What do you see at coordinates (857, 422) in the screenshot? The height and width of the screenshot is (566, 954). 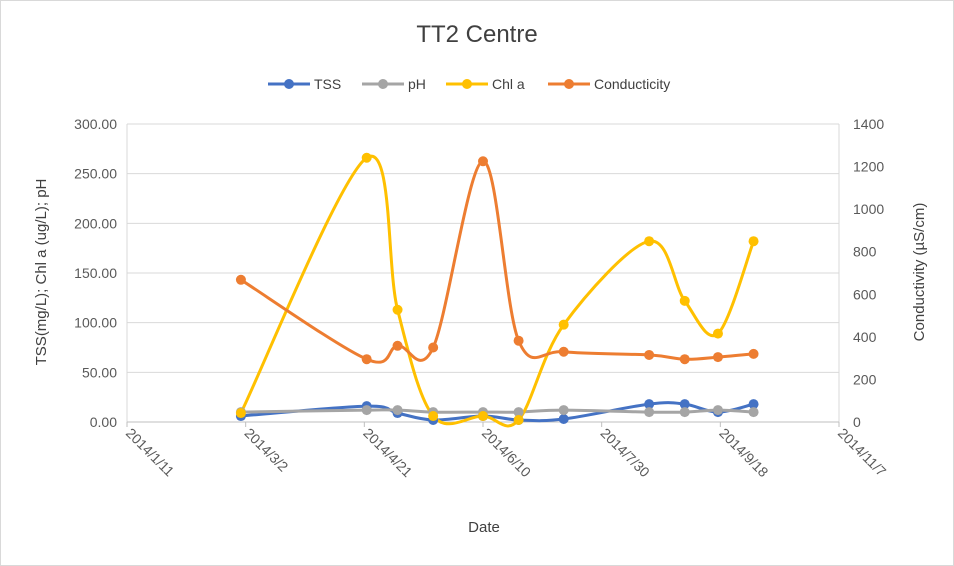 I see `right-tick-label: 0` at bounding box center [857, 422].